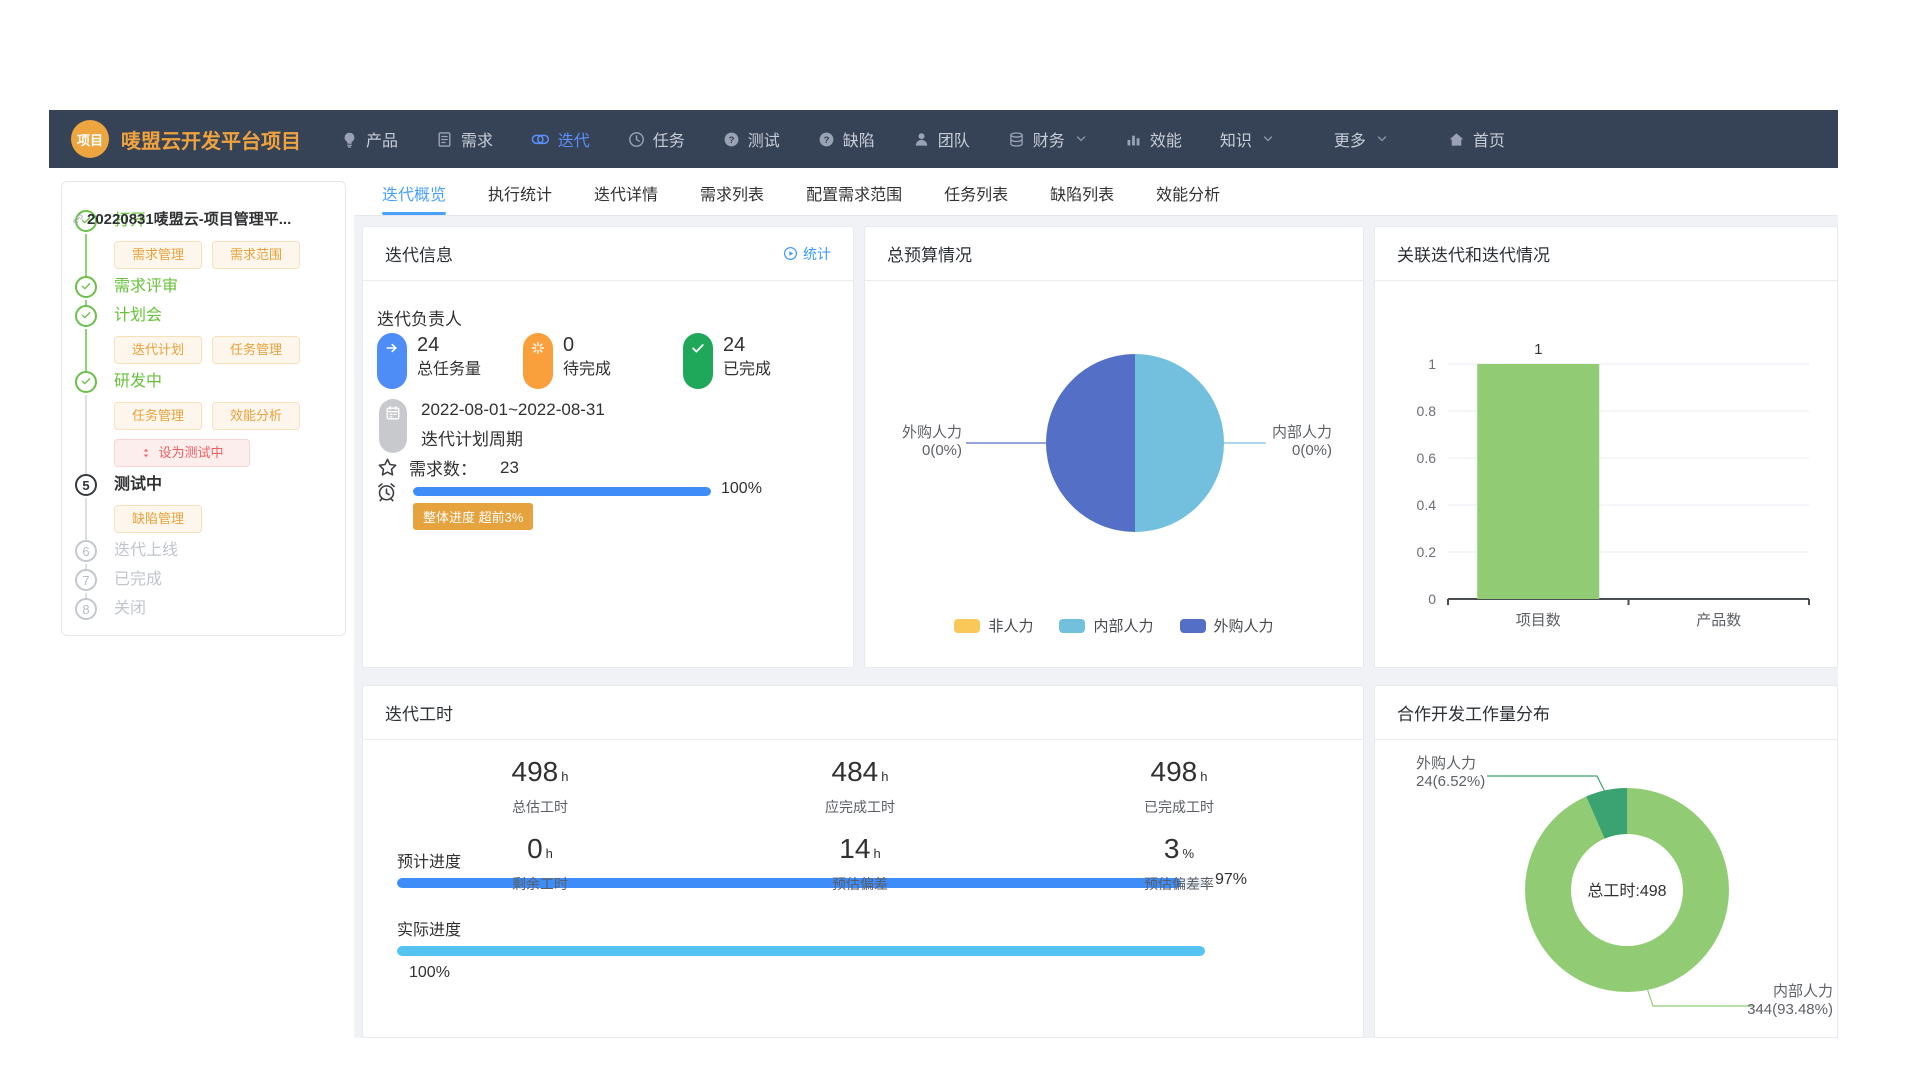  I want to click on tab-任务列表: 任务列表, so click(976, 192).